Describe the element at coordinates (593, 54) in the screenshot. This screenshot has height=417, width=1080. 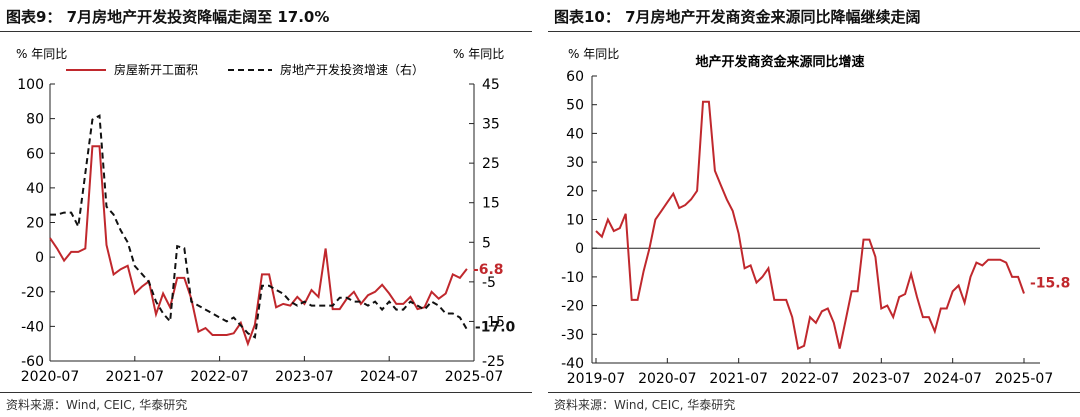
I see `y-unit-label: % 年同比` at that location.